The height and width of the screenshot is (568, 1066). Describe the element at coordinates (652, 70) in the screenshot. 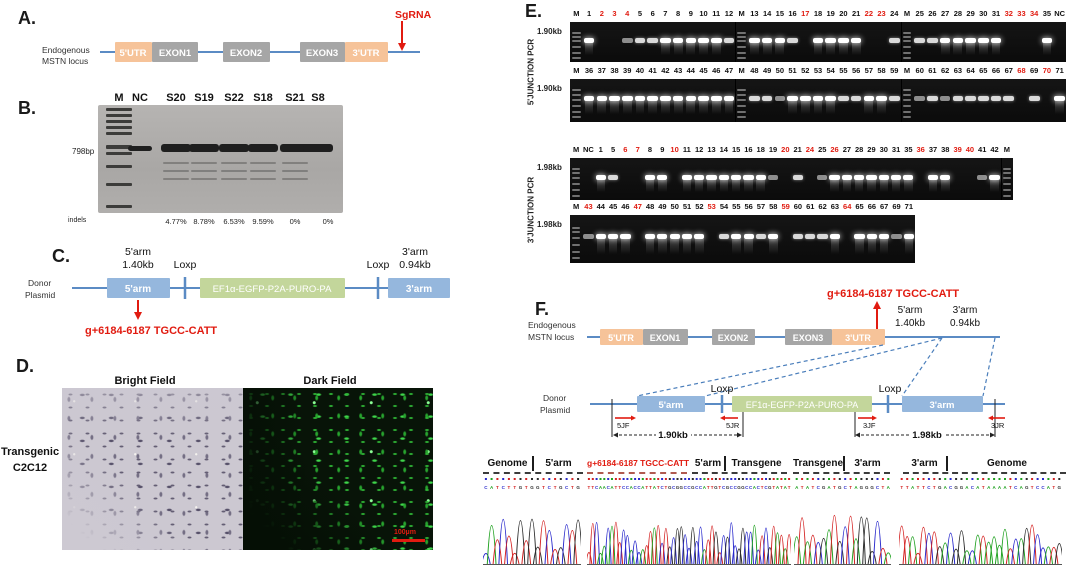

I see `lane-label: 41` at that location.